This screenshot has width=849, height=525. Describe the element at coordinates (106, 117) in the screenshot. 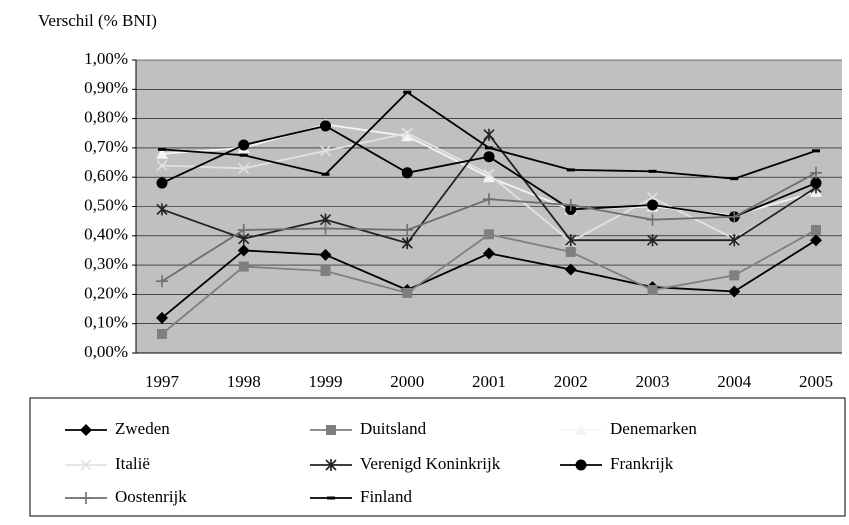

I see `y-tick-label: 0,80%` at that location.